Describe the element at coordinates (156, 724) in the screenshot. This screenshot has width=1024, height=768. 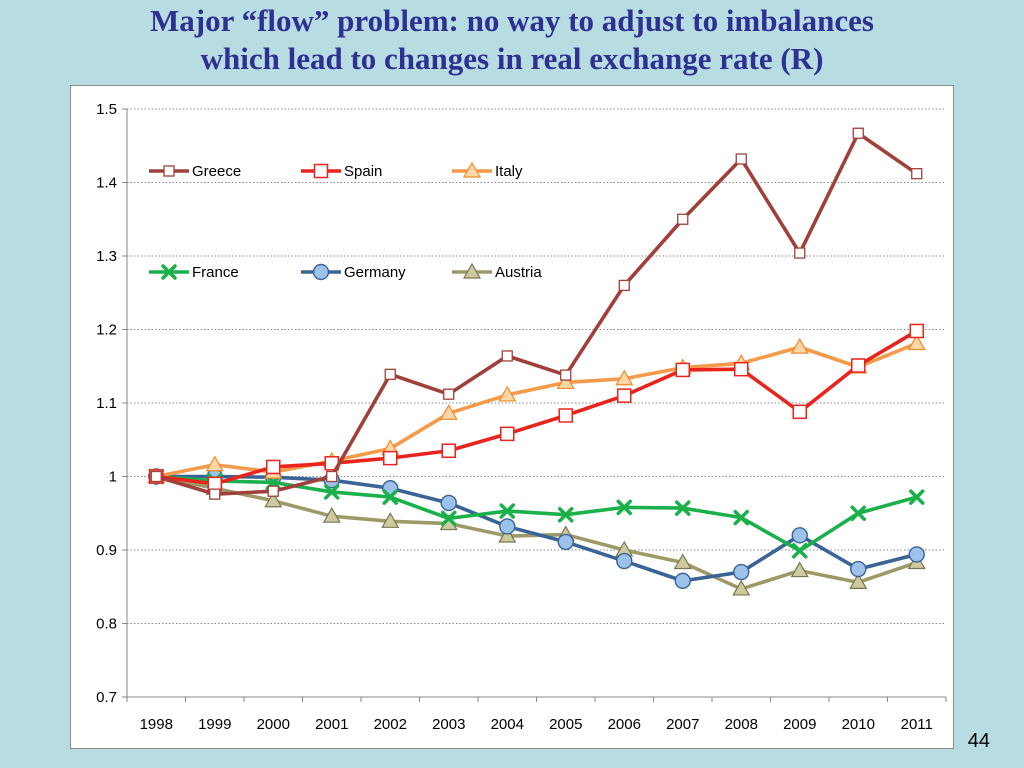
I see `x-tick-label: 1998` at that location.